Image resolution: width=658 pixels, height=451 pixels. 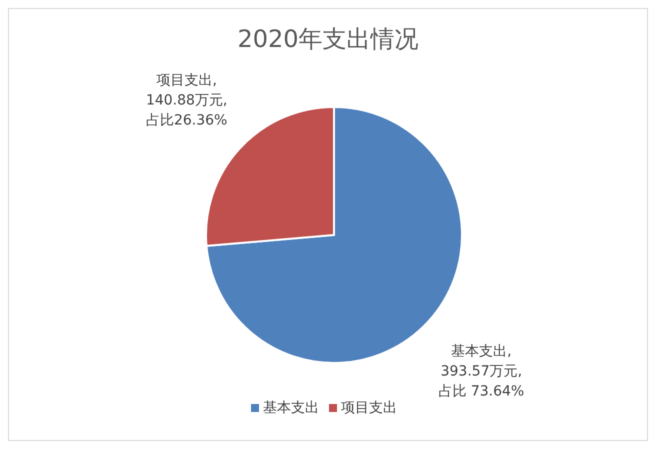 I want to click on legend-label: 基本支出, so click(x=291, y=408).